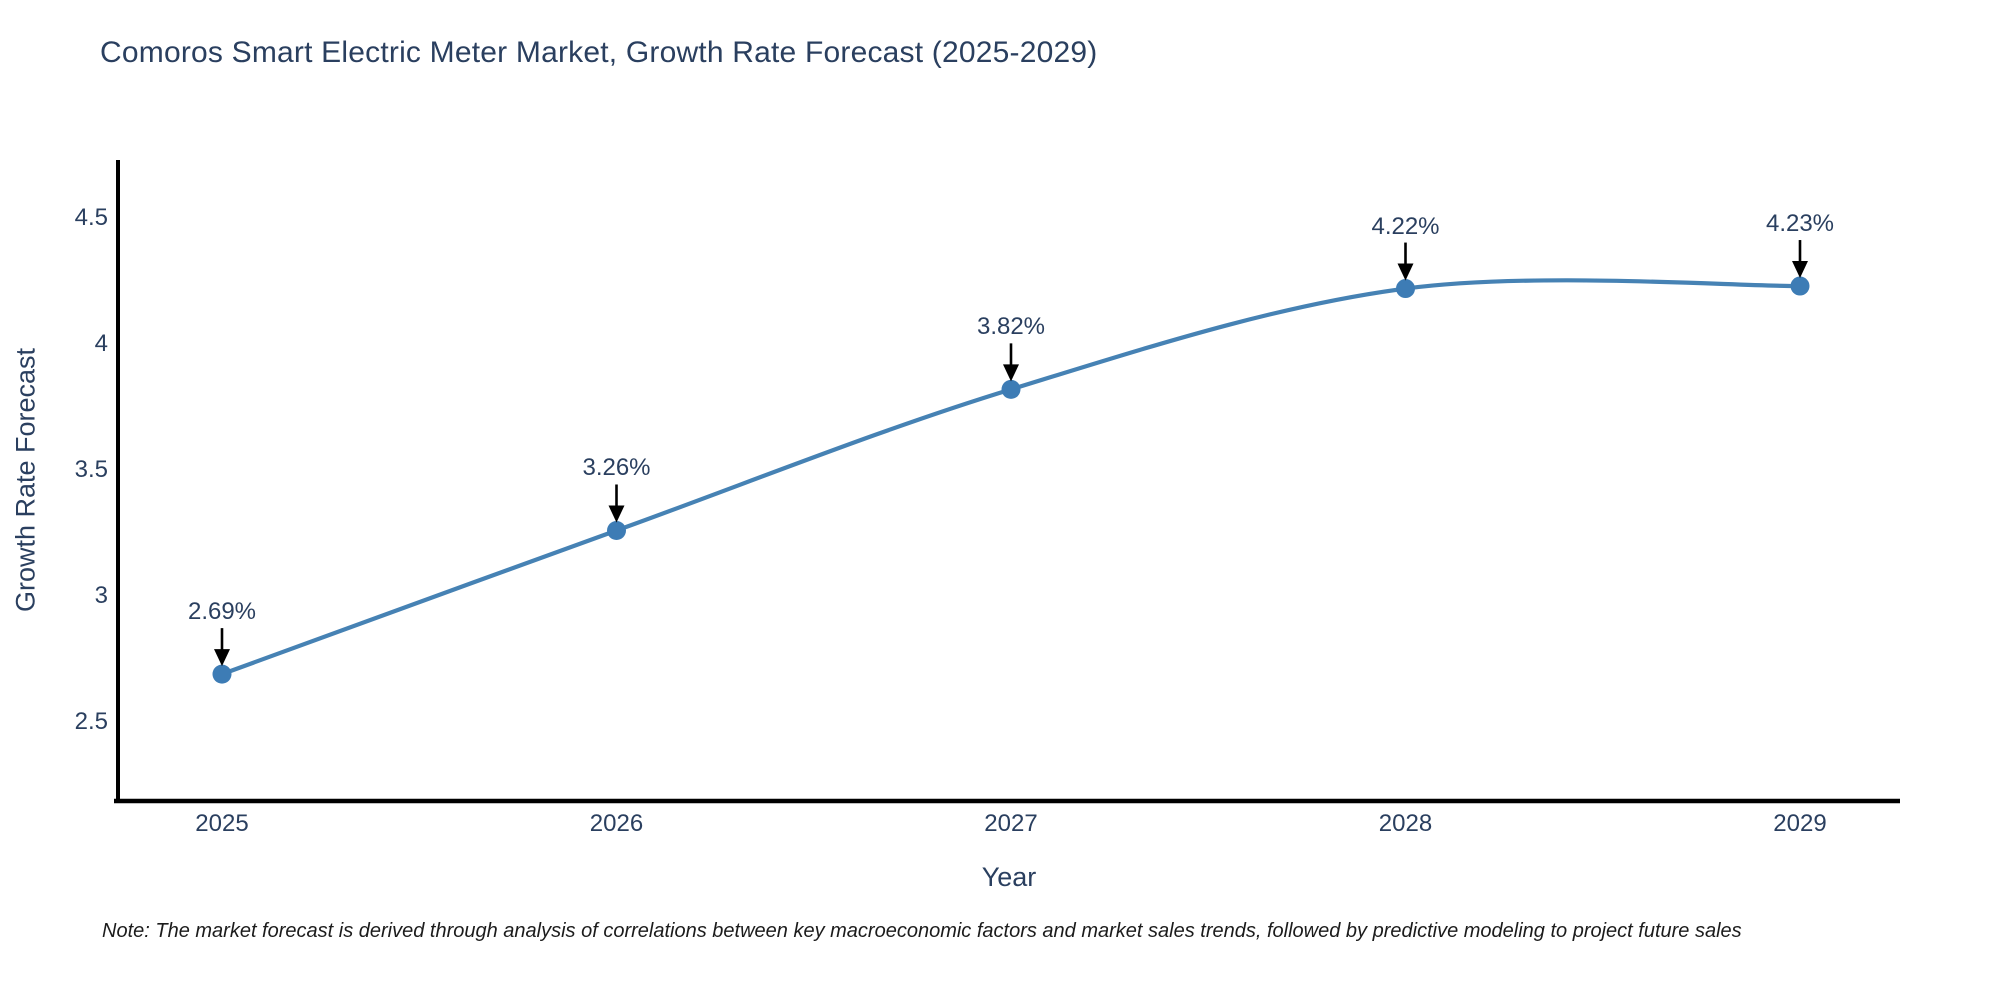 This screenshot has width=2000, height=1000. Describe the element at coordinates (1405, 823) in the screenshot. I see `x-tick-label: 2028` at that location.